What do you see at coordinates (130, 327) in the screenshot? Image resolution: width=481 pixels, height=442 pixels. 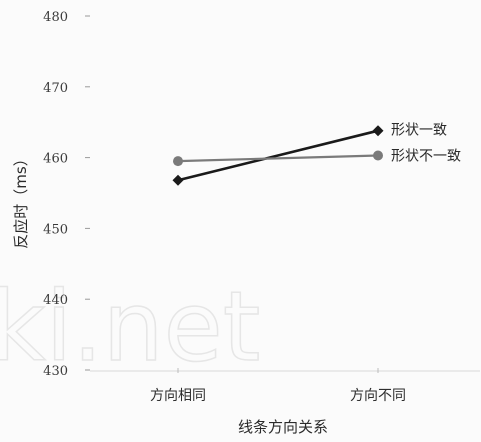 I see `watermark: ki.net` at bounding box center [130, 327].